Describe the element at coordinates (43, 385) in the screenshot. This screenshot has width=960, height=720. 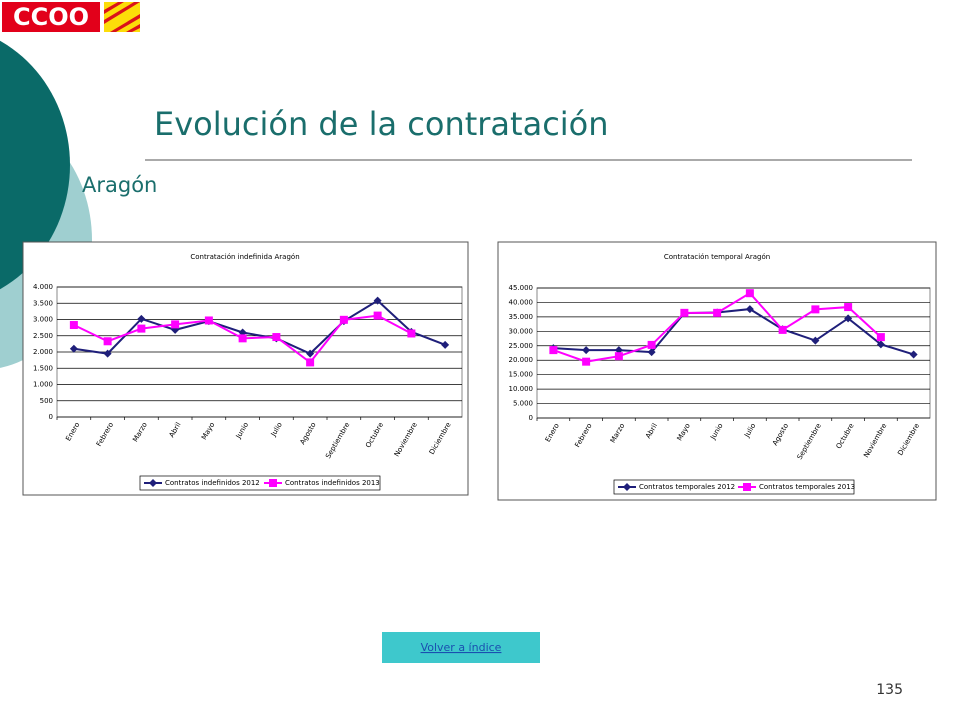
I see `y-tick-label: 1.000` at that location.